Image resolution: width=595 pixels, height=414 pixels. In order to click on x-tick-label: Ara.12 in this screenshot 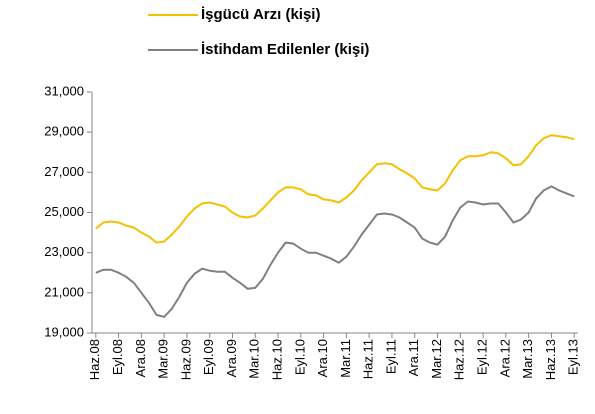, I will do `click(504, 358)`.